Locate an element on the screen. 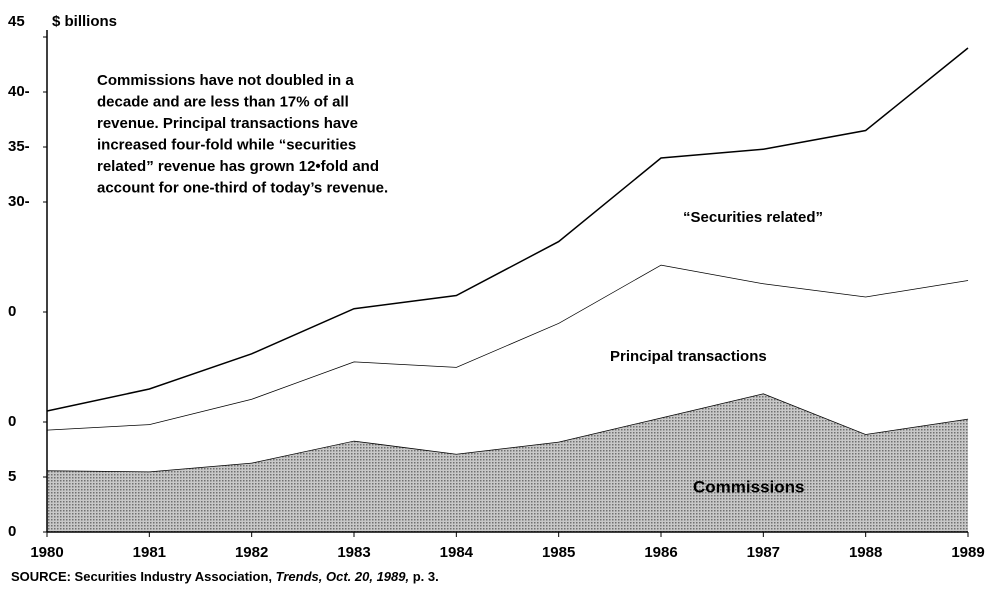  y-tick-label: 30- is located at coordinates (19, 201).